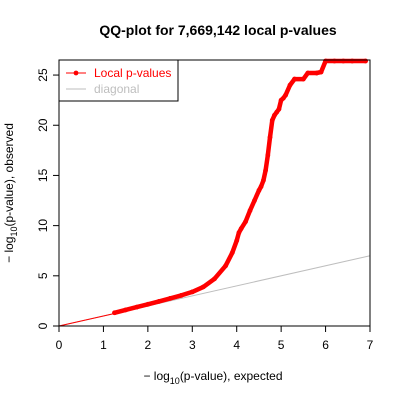 This screenshot has width=400, height=400. Describe the element at coordinates (236, 345) in the screenshot. I see `x-tick-label: 4` at that location.